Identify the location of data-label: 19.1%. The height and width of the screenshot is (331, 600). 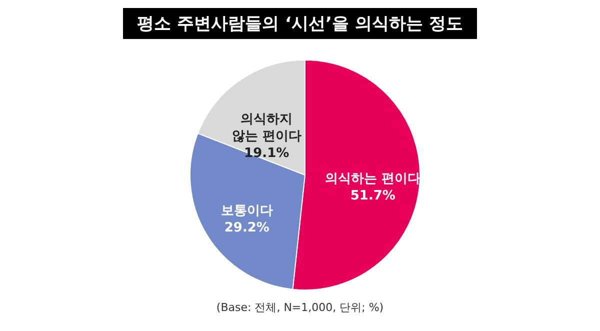
(267, 153).